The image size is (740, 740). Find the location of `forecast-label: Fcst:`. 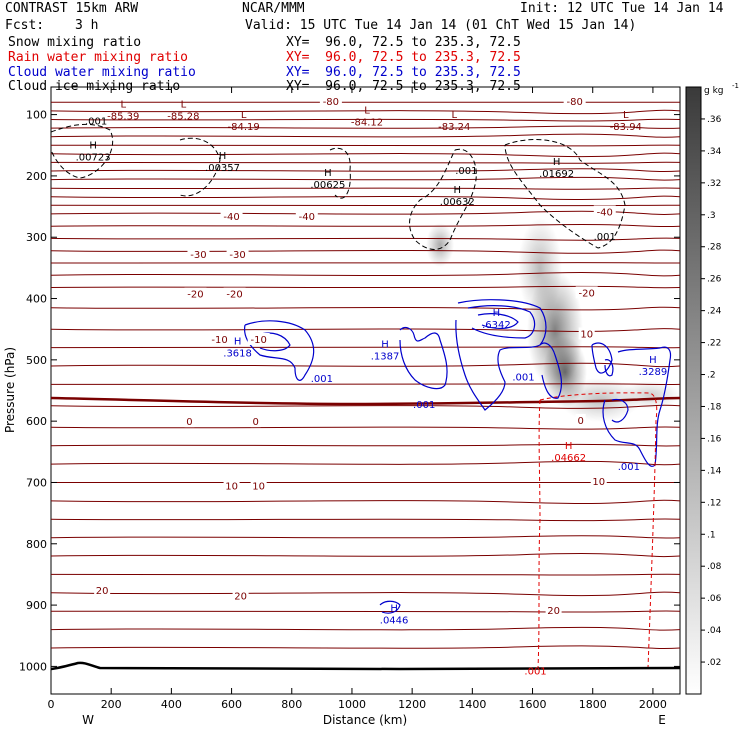

forecast-label: Fcst: is located at coordinates (25, 25).